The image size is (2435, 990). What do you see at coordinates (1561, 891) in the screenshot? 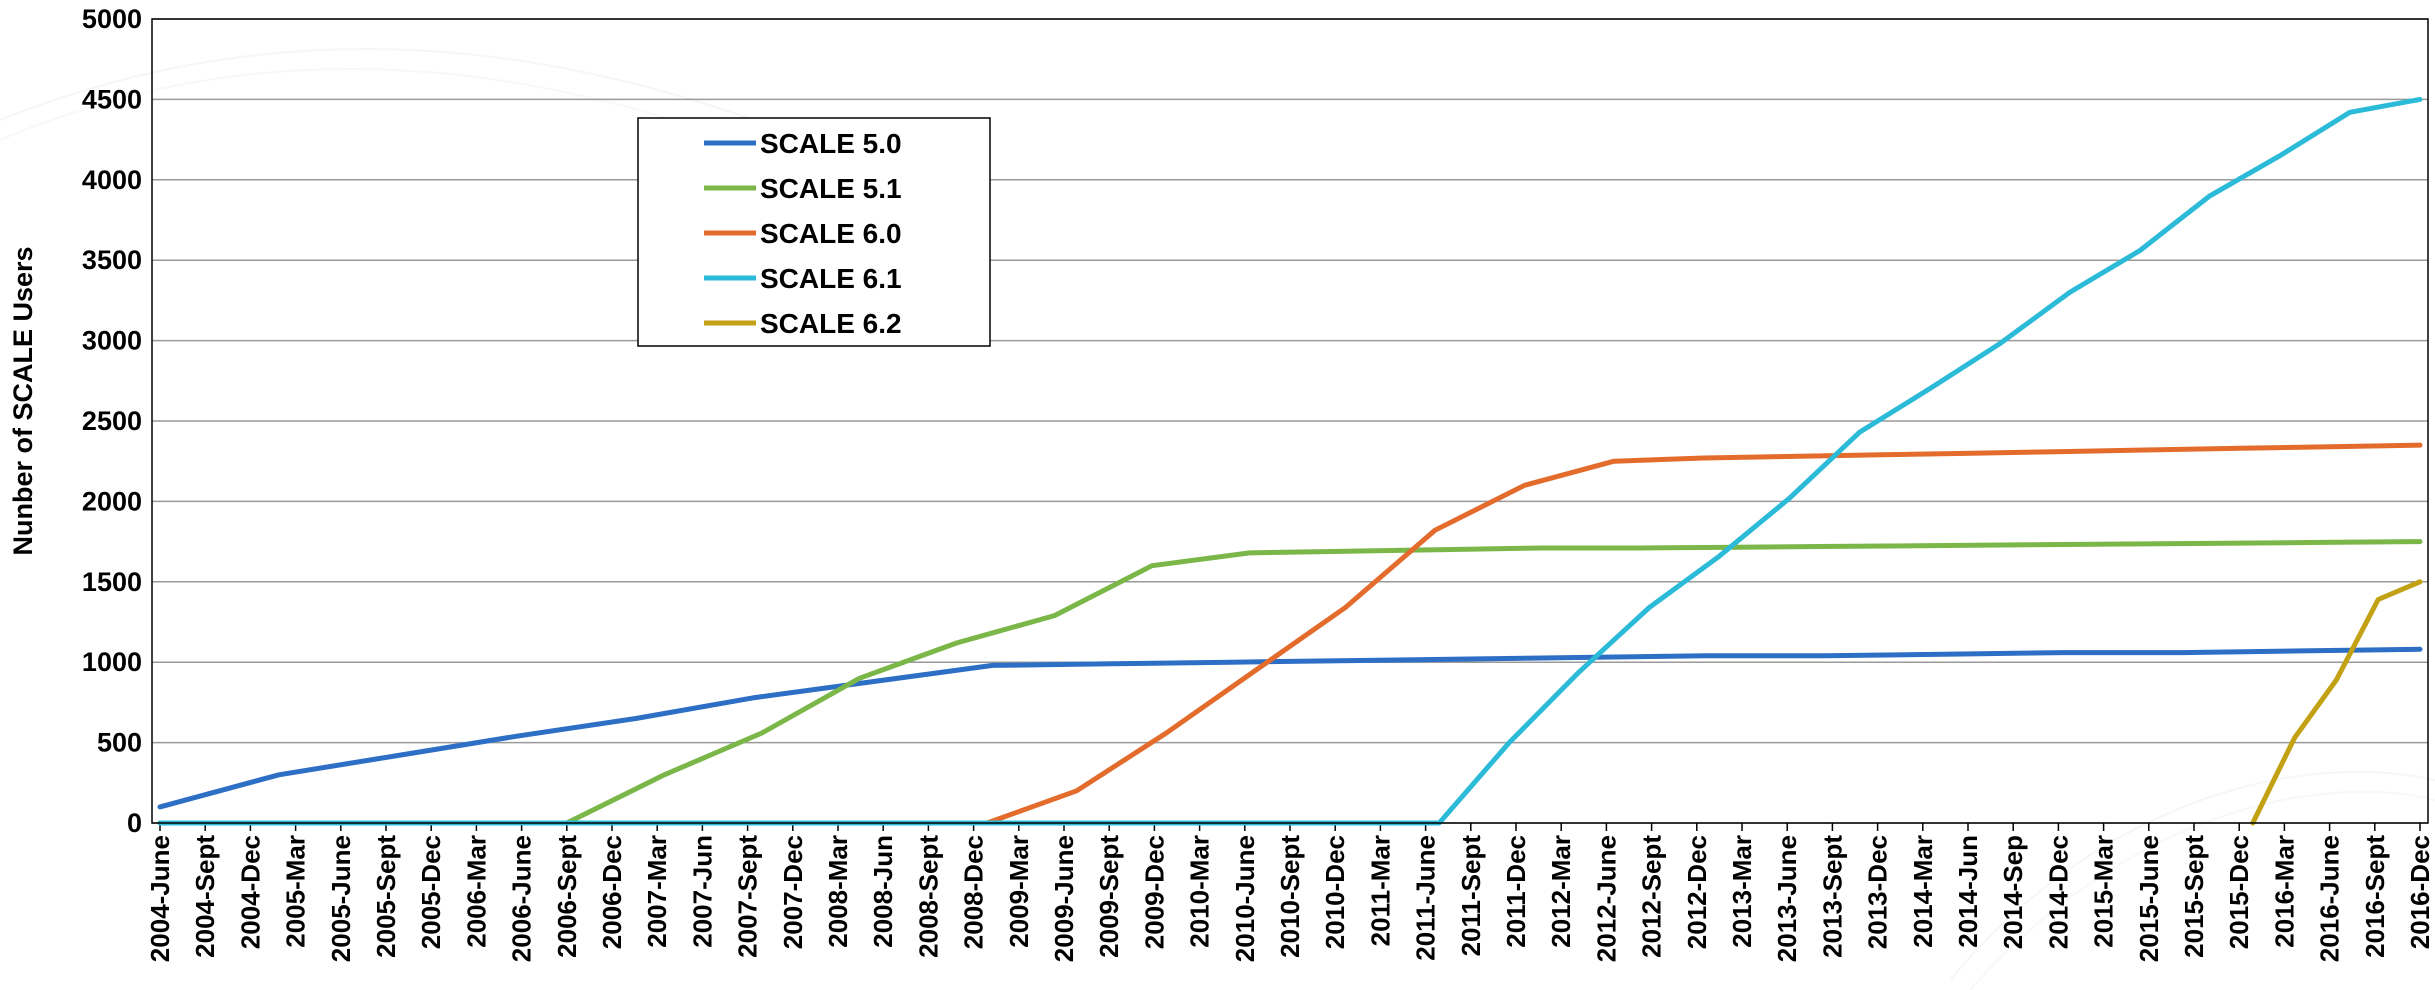
I see `x-tick-label: 2012-Mar` at bounding box center [1561, 891].